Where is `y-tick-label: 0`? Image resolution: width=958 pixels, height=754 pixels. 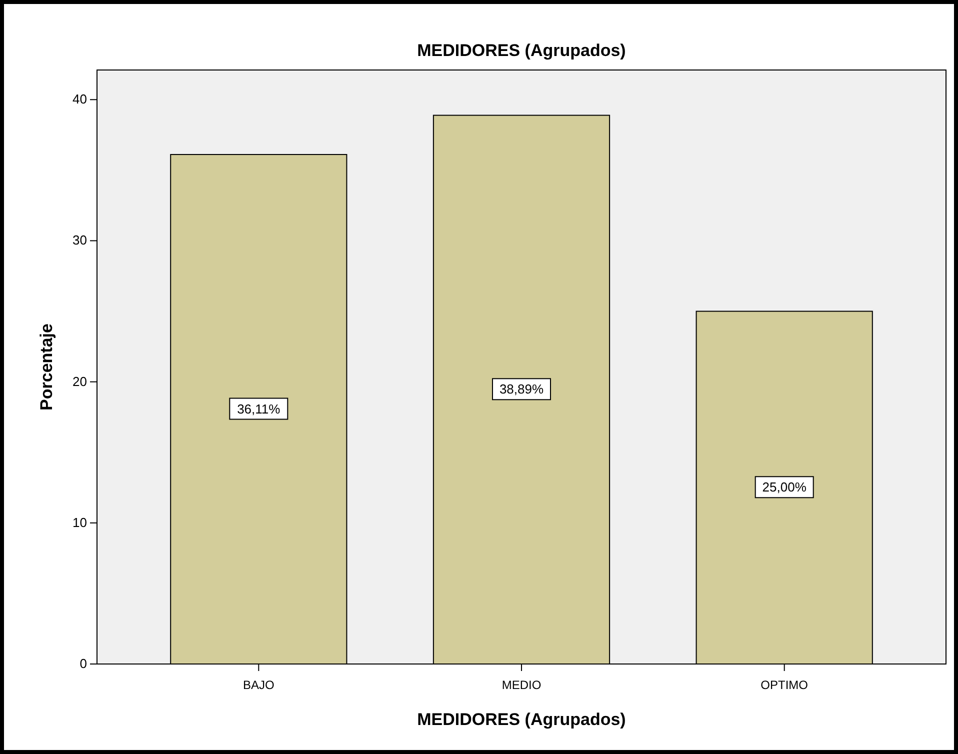
y-tick-label: 0 is located at coordinates (83, 663).